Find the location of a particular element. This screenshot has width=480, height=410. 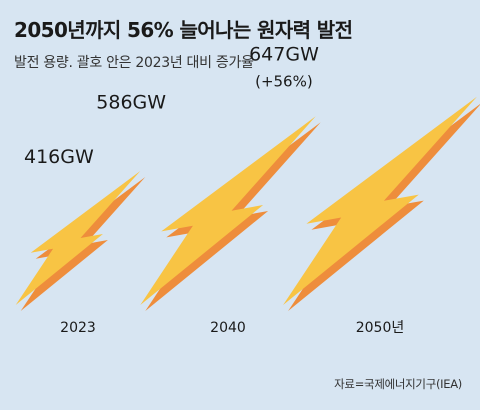

value-label: 586GW is located at coordinates (131, 102).